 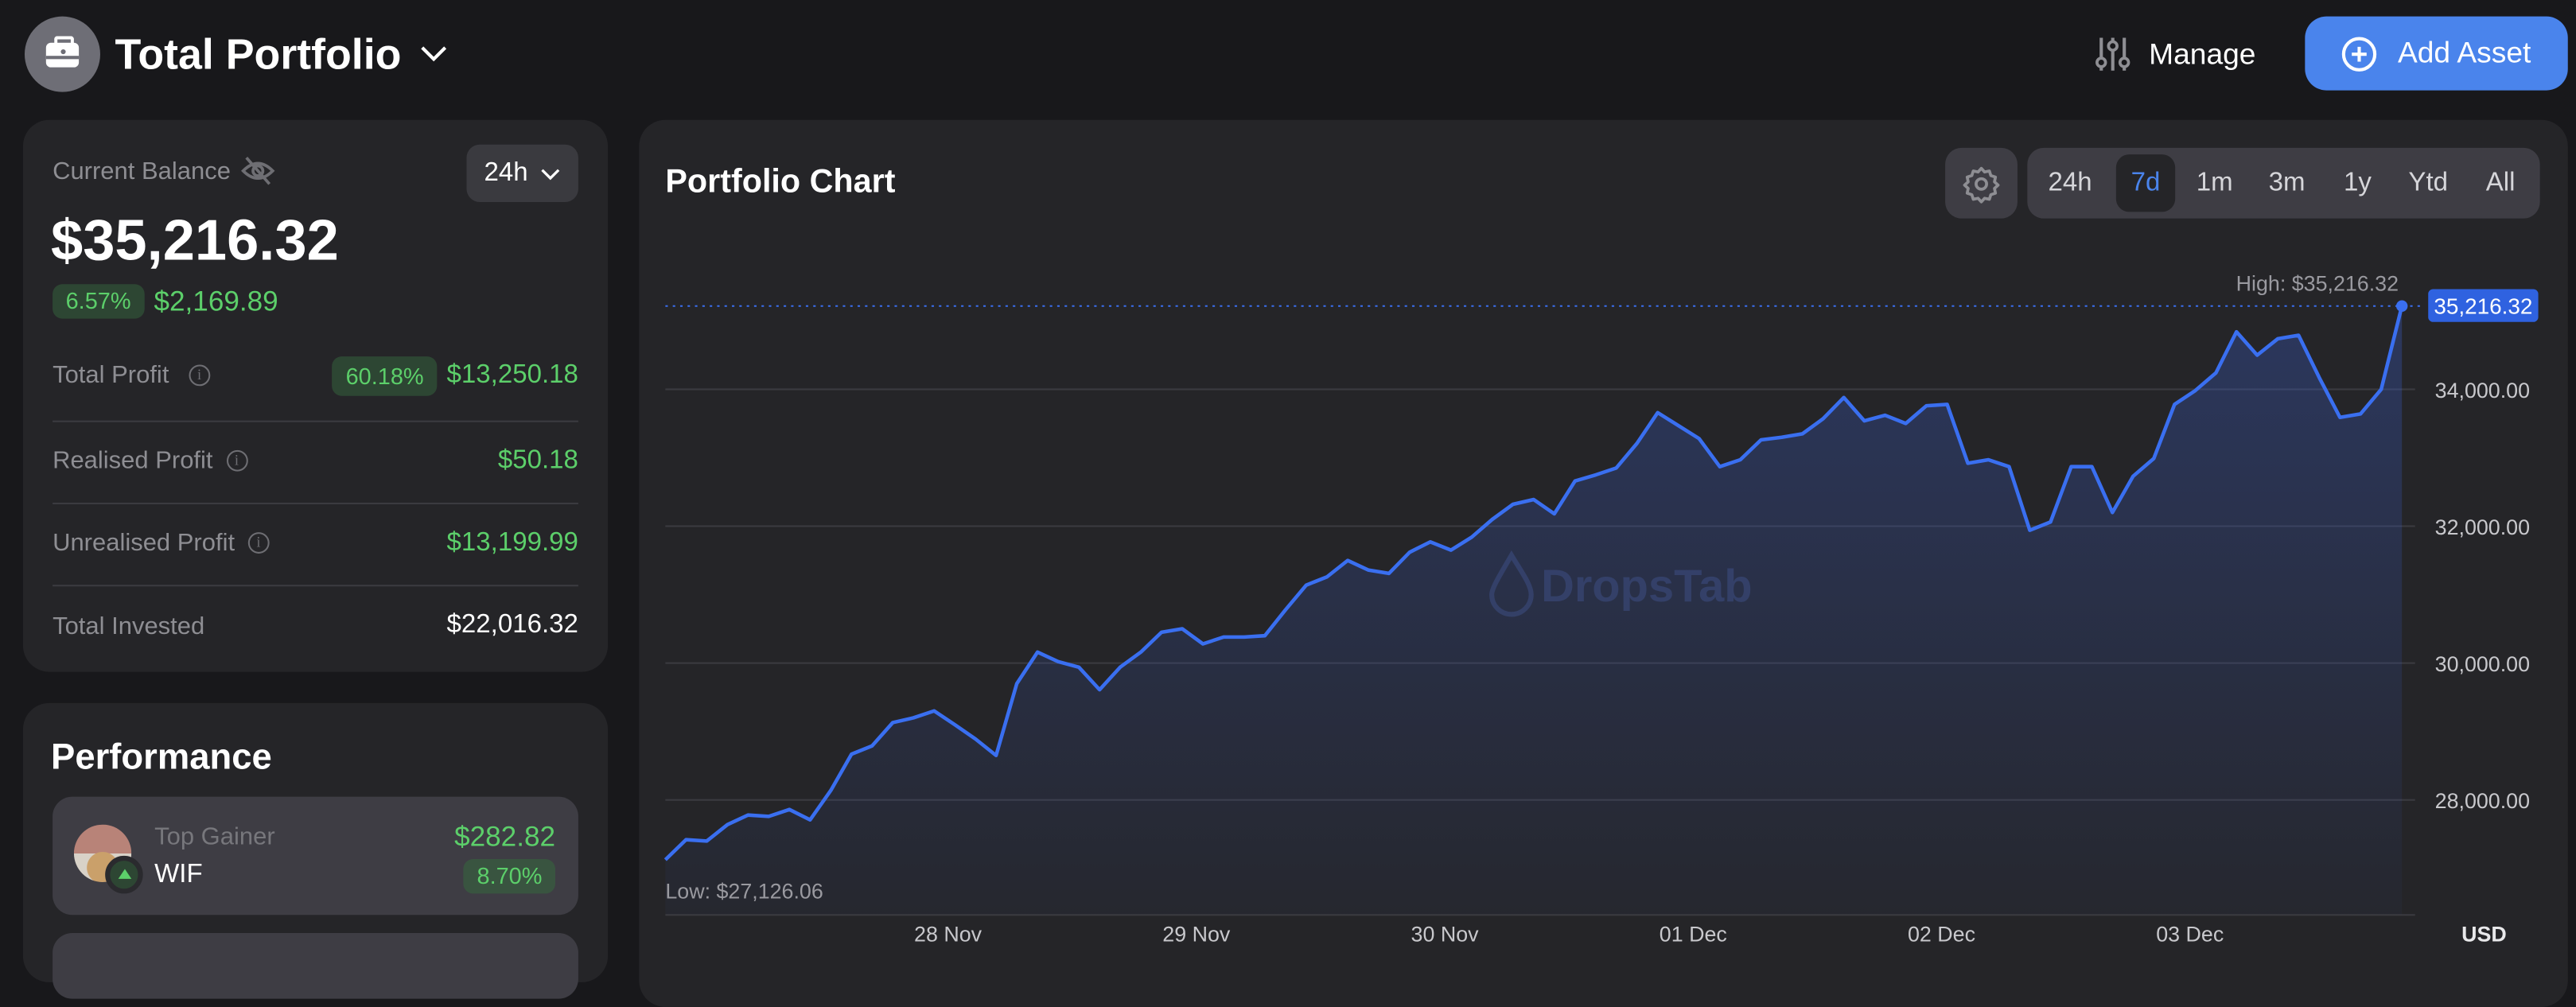 I want to click on period-dropdown: 24h, so click(x=522, y=173).